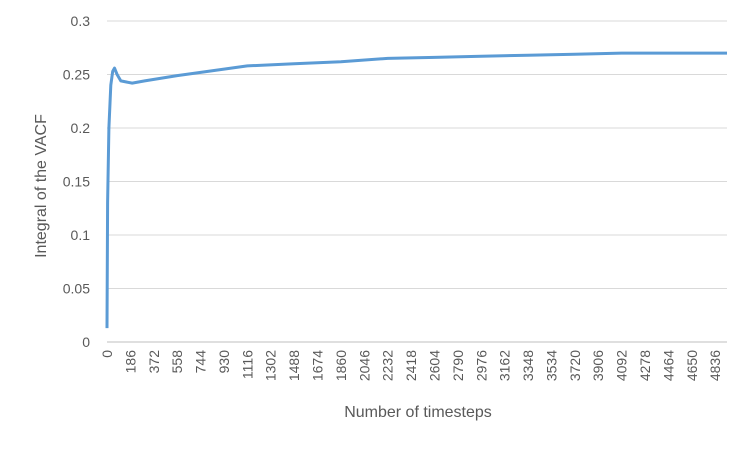  What do you see at coordinates (76, 182) in the screenshot?
I see `y-tick-label: 0.15` at bounding box center [76, 182].